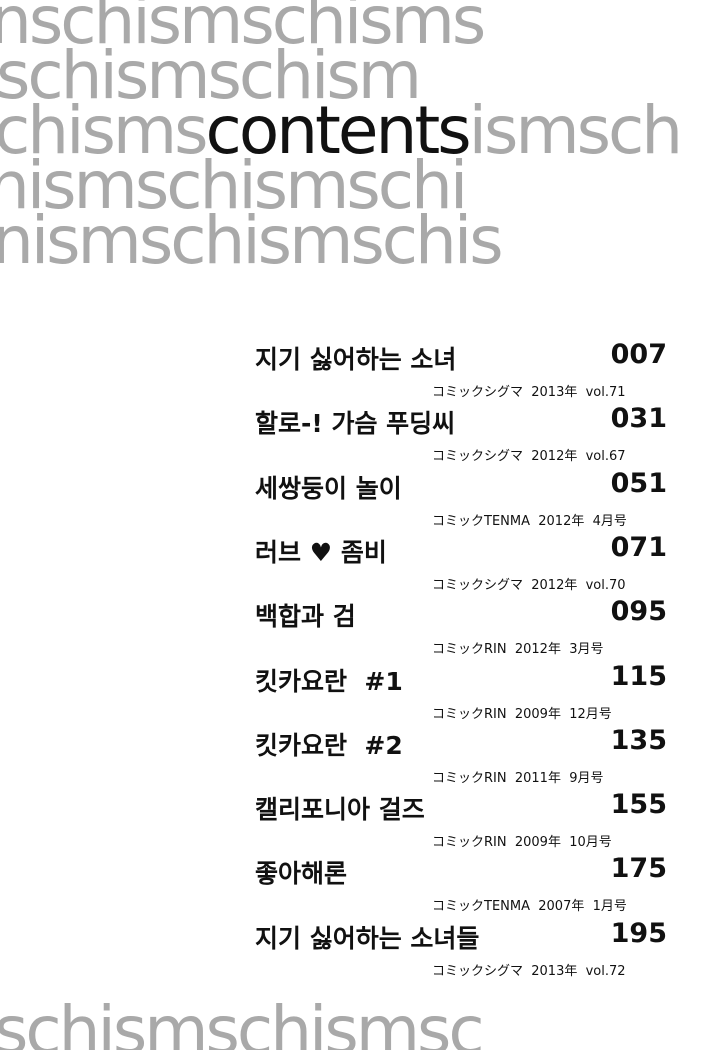 This screenshot has width=717, height=1050. What do you see at coordinates (529, 585) in the screenshot?
I see `entry-source: コミックシグマ 2012年 vol.70` at bounding box center [529, 585].